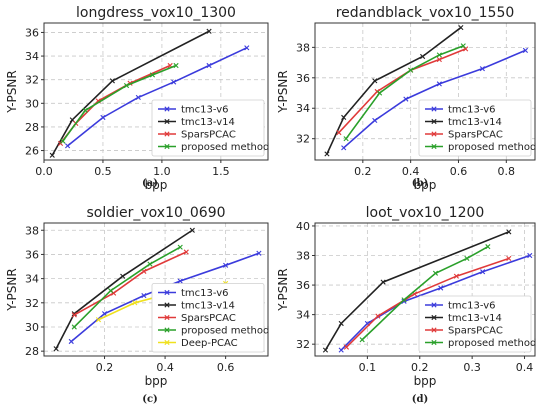 The image size is (550, 410). What do you see at coordinates (155, 213) in the screenshot?
I see `chart-title: soldier_vox10_0690` at bounding box center [155, 213].